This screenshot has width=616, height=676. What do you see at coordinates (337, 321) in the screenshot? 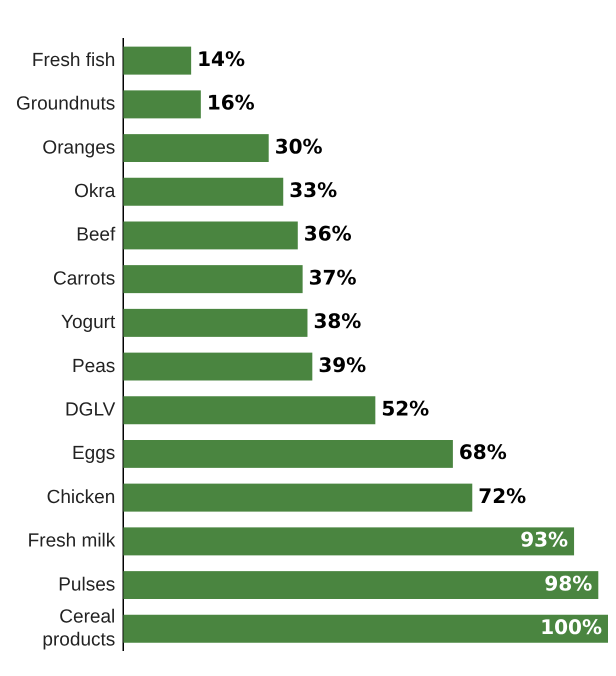
I see `data-label: 38%` at bounding box center [337, 321].